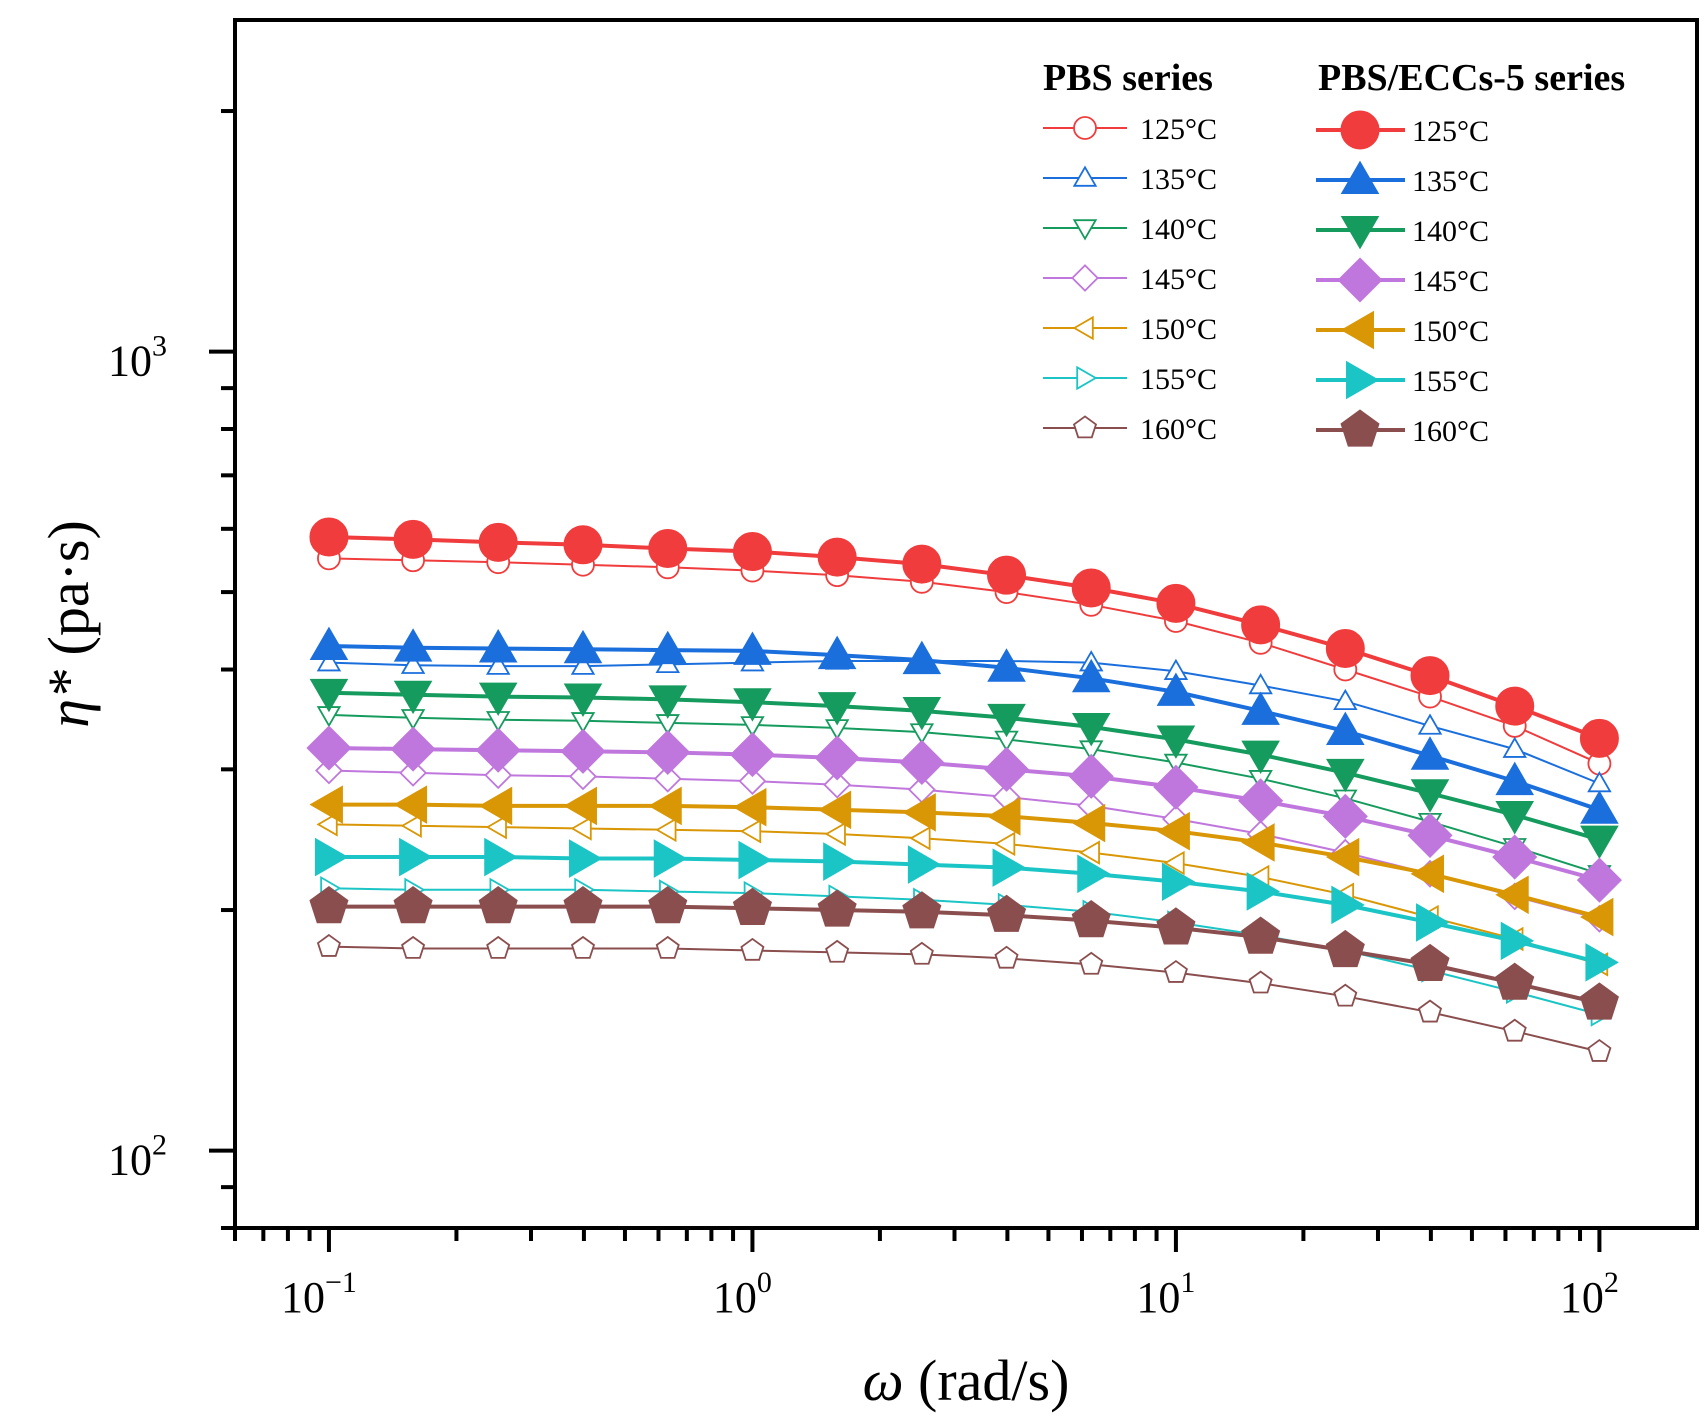 The height and width of the screenshot is (1419, 1704). I want to click on series-pbs-eccs-5-150-c, so click(961, 861).